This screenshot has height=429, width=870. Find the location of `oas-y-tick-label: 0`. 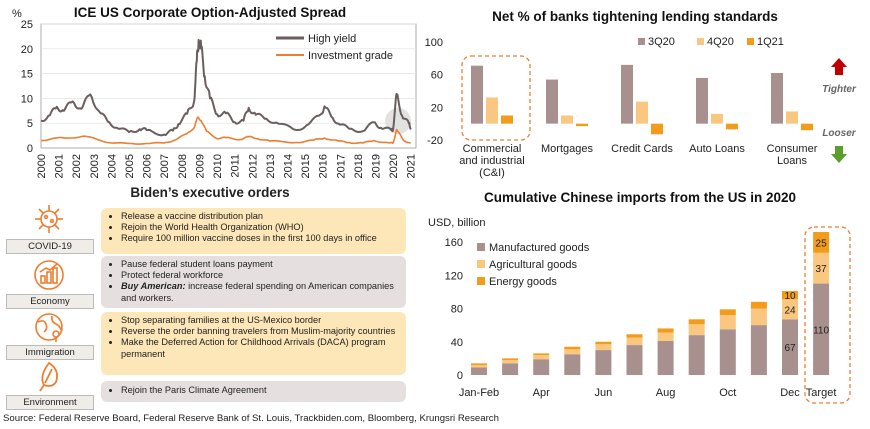

oas-y-tick-label: 0 is located at coordinates (30, 149).